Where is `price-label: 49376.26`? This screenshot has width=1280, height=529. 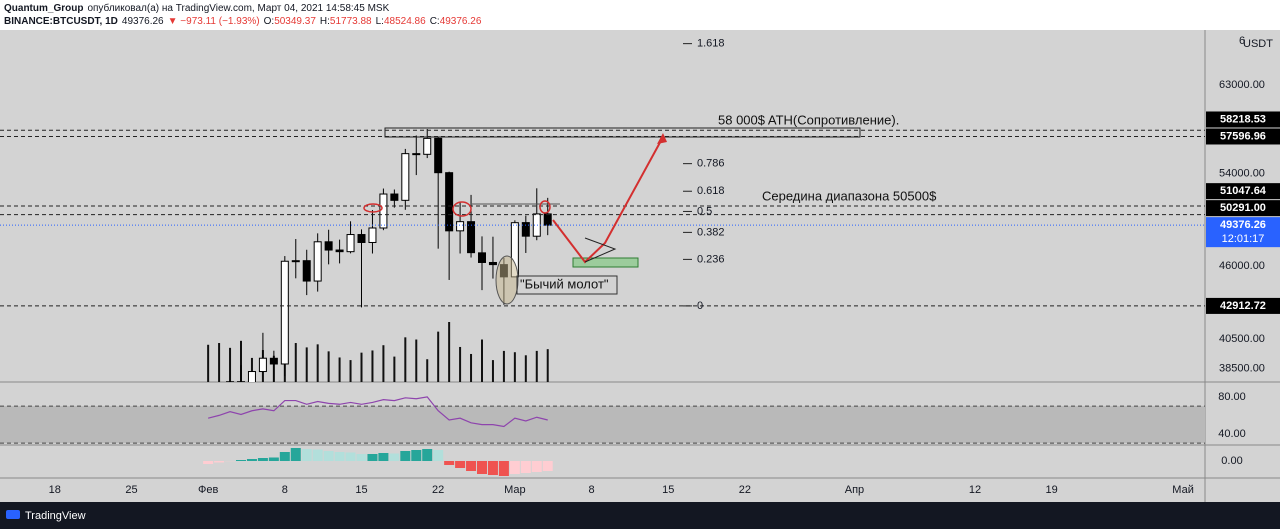
price-label: 49376.26 is located at coordinates (1243, 225).